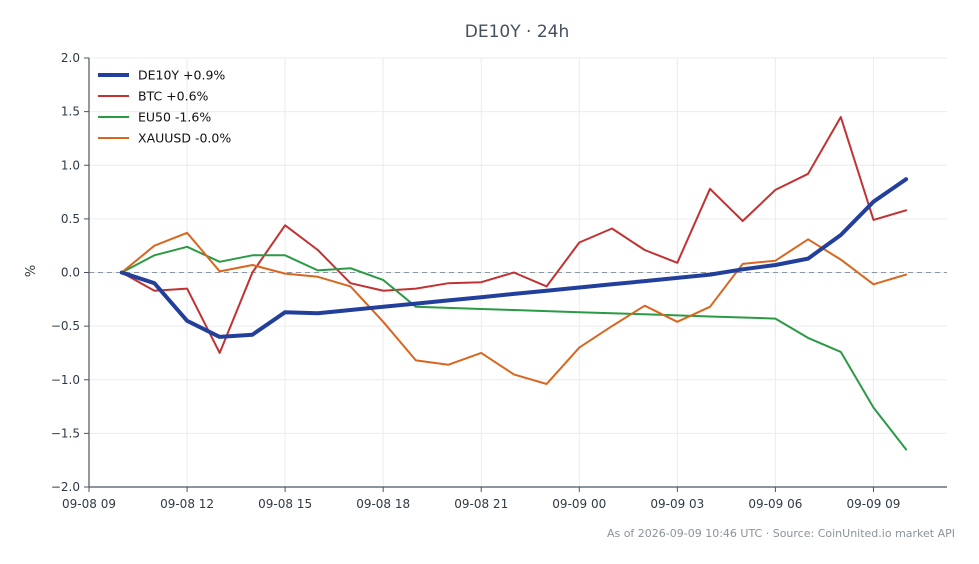  What do you see at coordinates (173, 96) in the screenshot?
I see `legend-label-btc: BTC +0.6%` at bounding box center [173, 96].